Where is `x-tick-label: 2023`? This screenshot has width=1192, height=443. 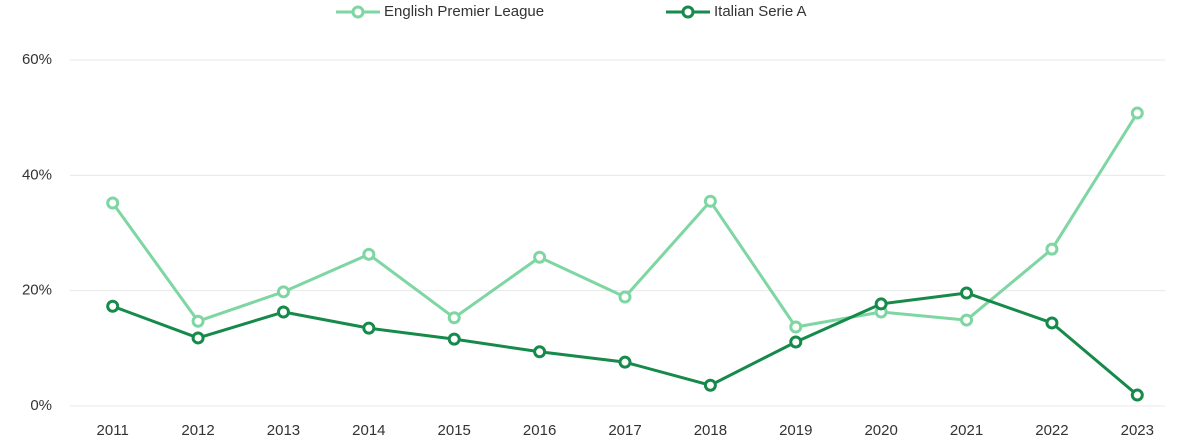 x-tick-label: 2023 is located at coordinates (1137, 430).